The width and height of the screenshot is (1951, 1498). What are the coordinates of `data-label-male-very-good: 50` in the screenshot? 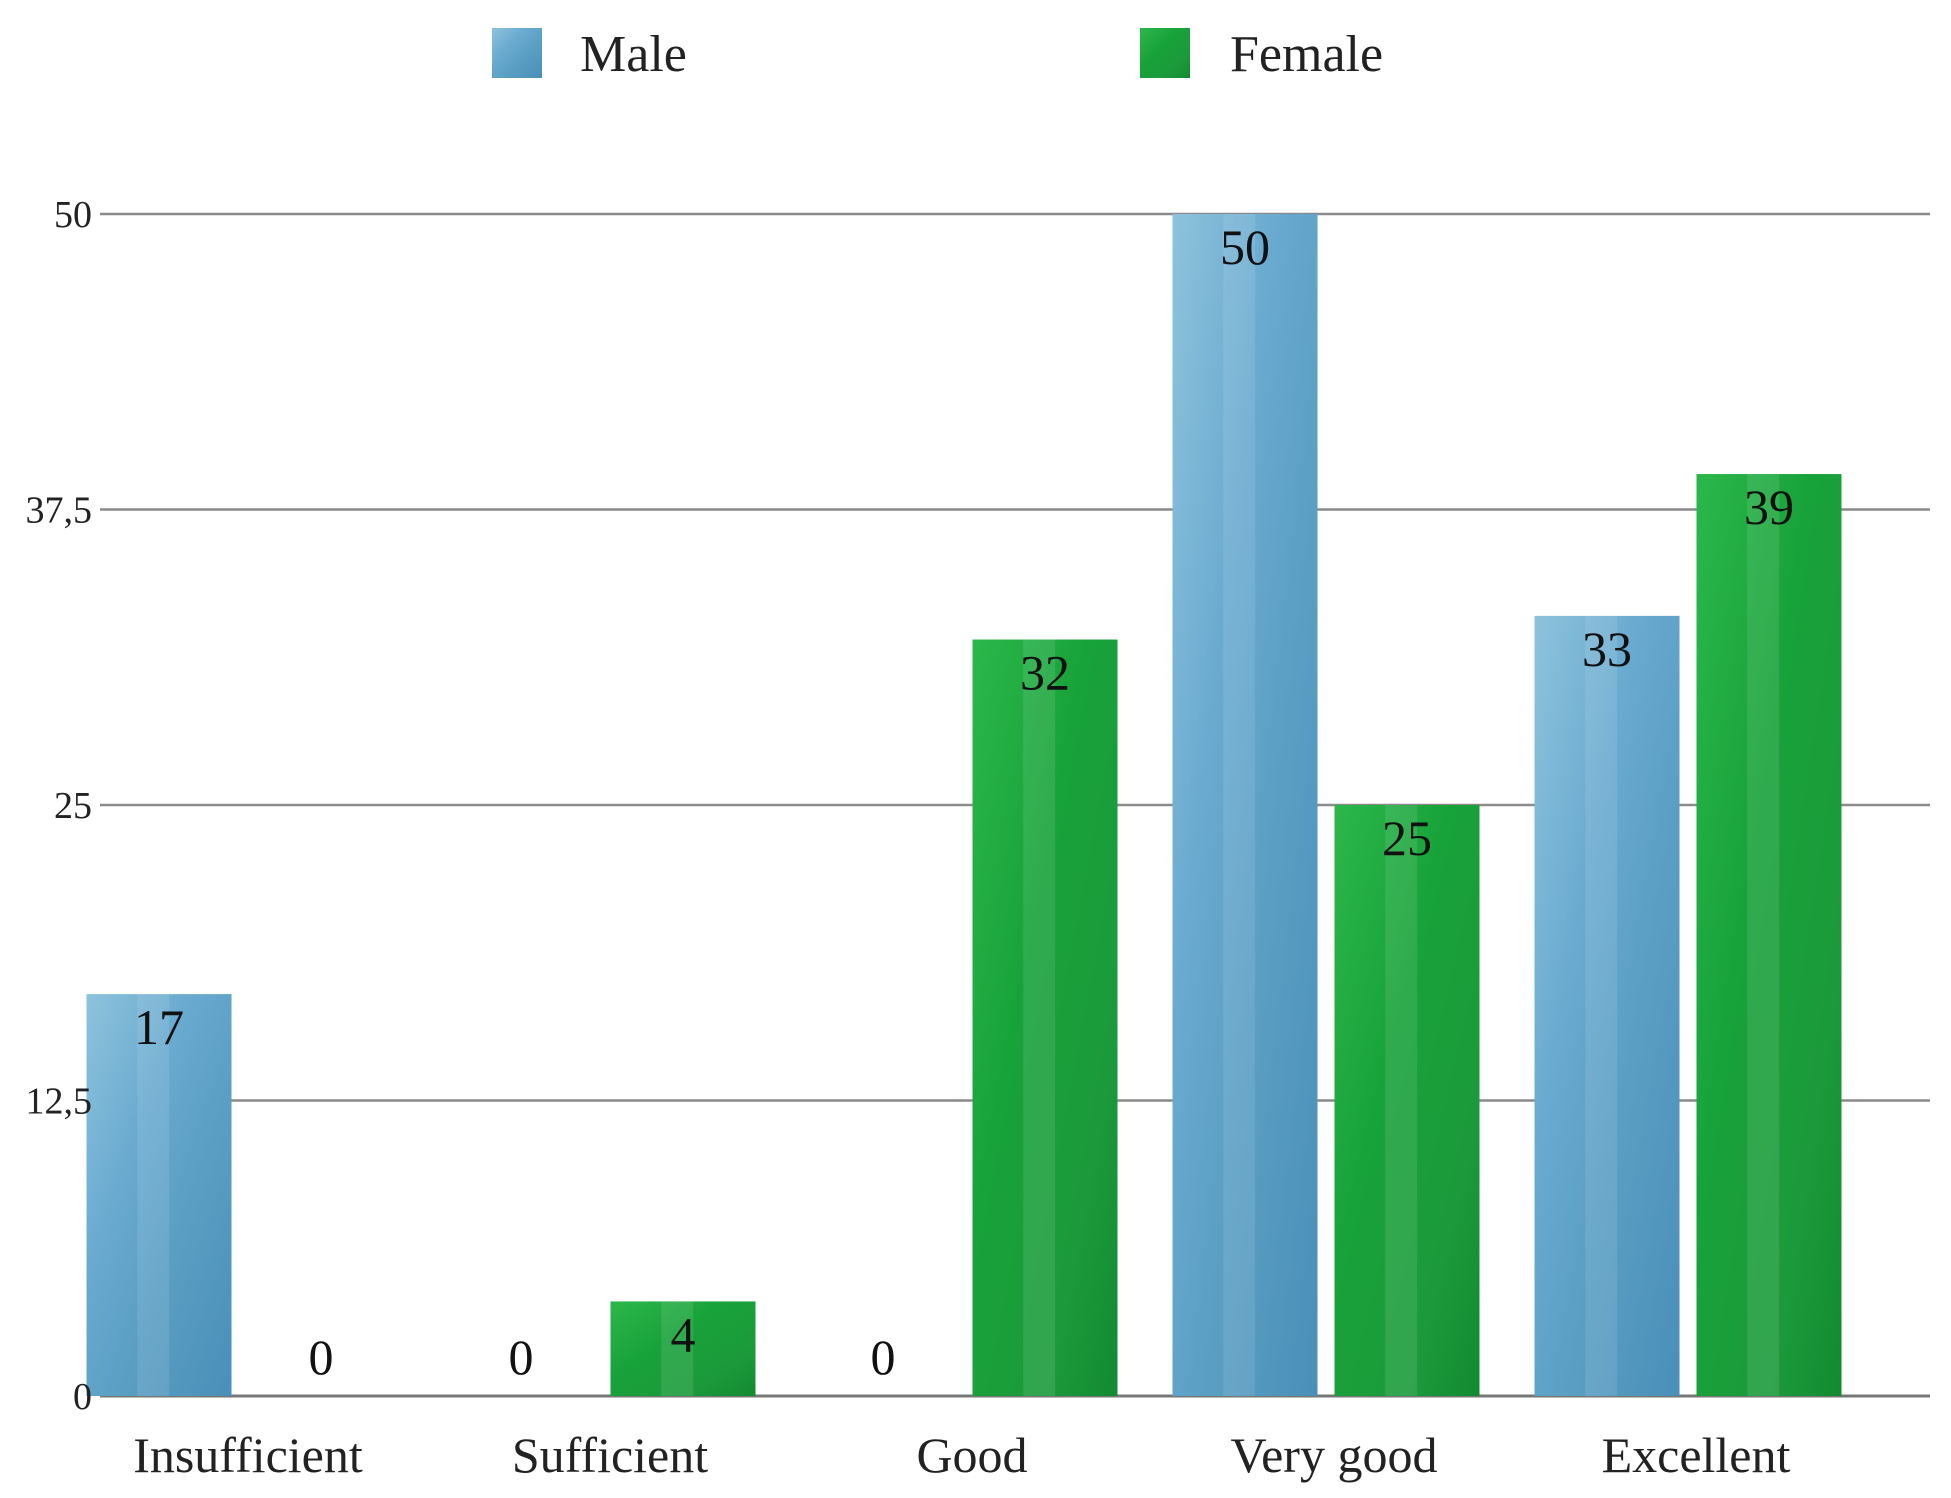 It's located at (1245, 247).